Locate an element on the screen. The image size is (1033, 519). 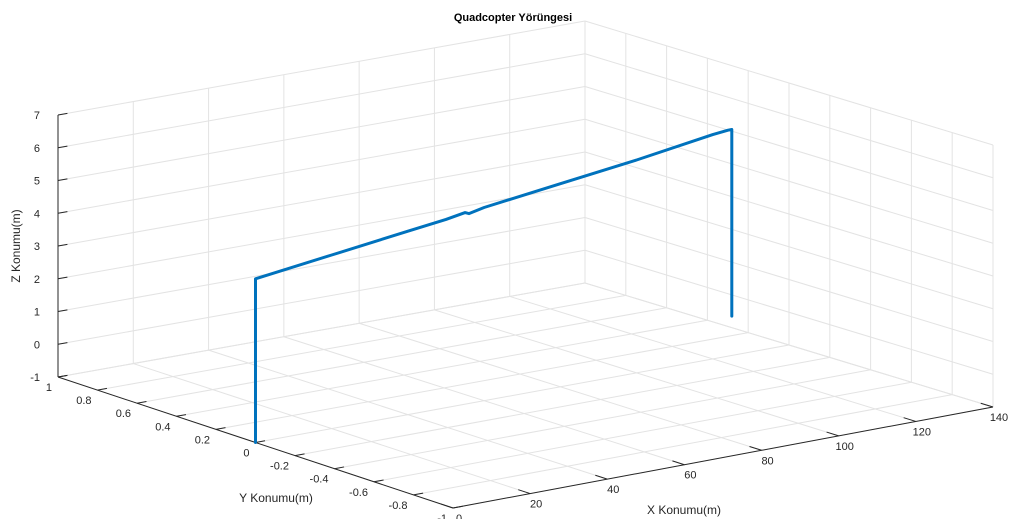
y-tick-label: -0.2 is located at coordinates (279, 467).